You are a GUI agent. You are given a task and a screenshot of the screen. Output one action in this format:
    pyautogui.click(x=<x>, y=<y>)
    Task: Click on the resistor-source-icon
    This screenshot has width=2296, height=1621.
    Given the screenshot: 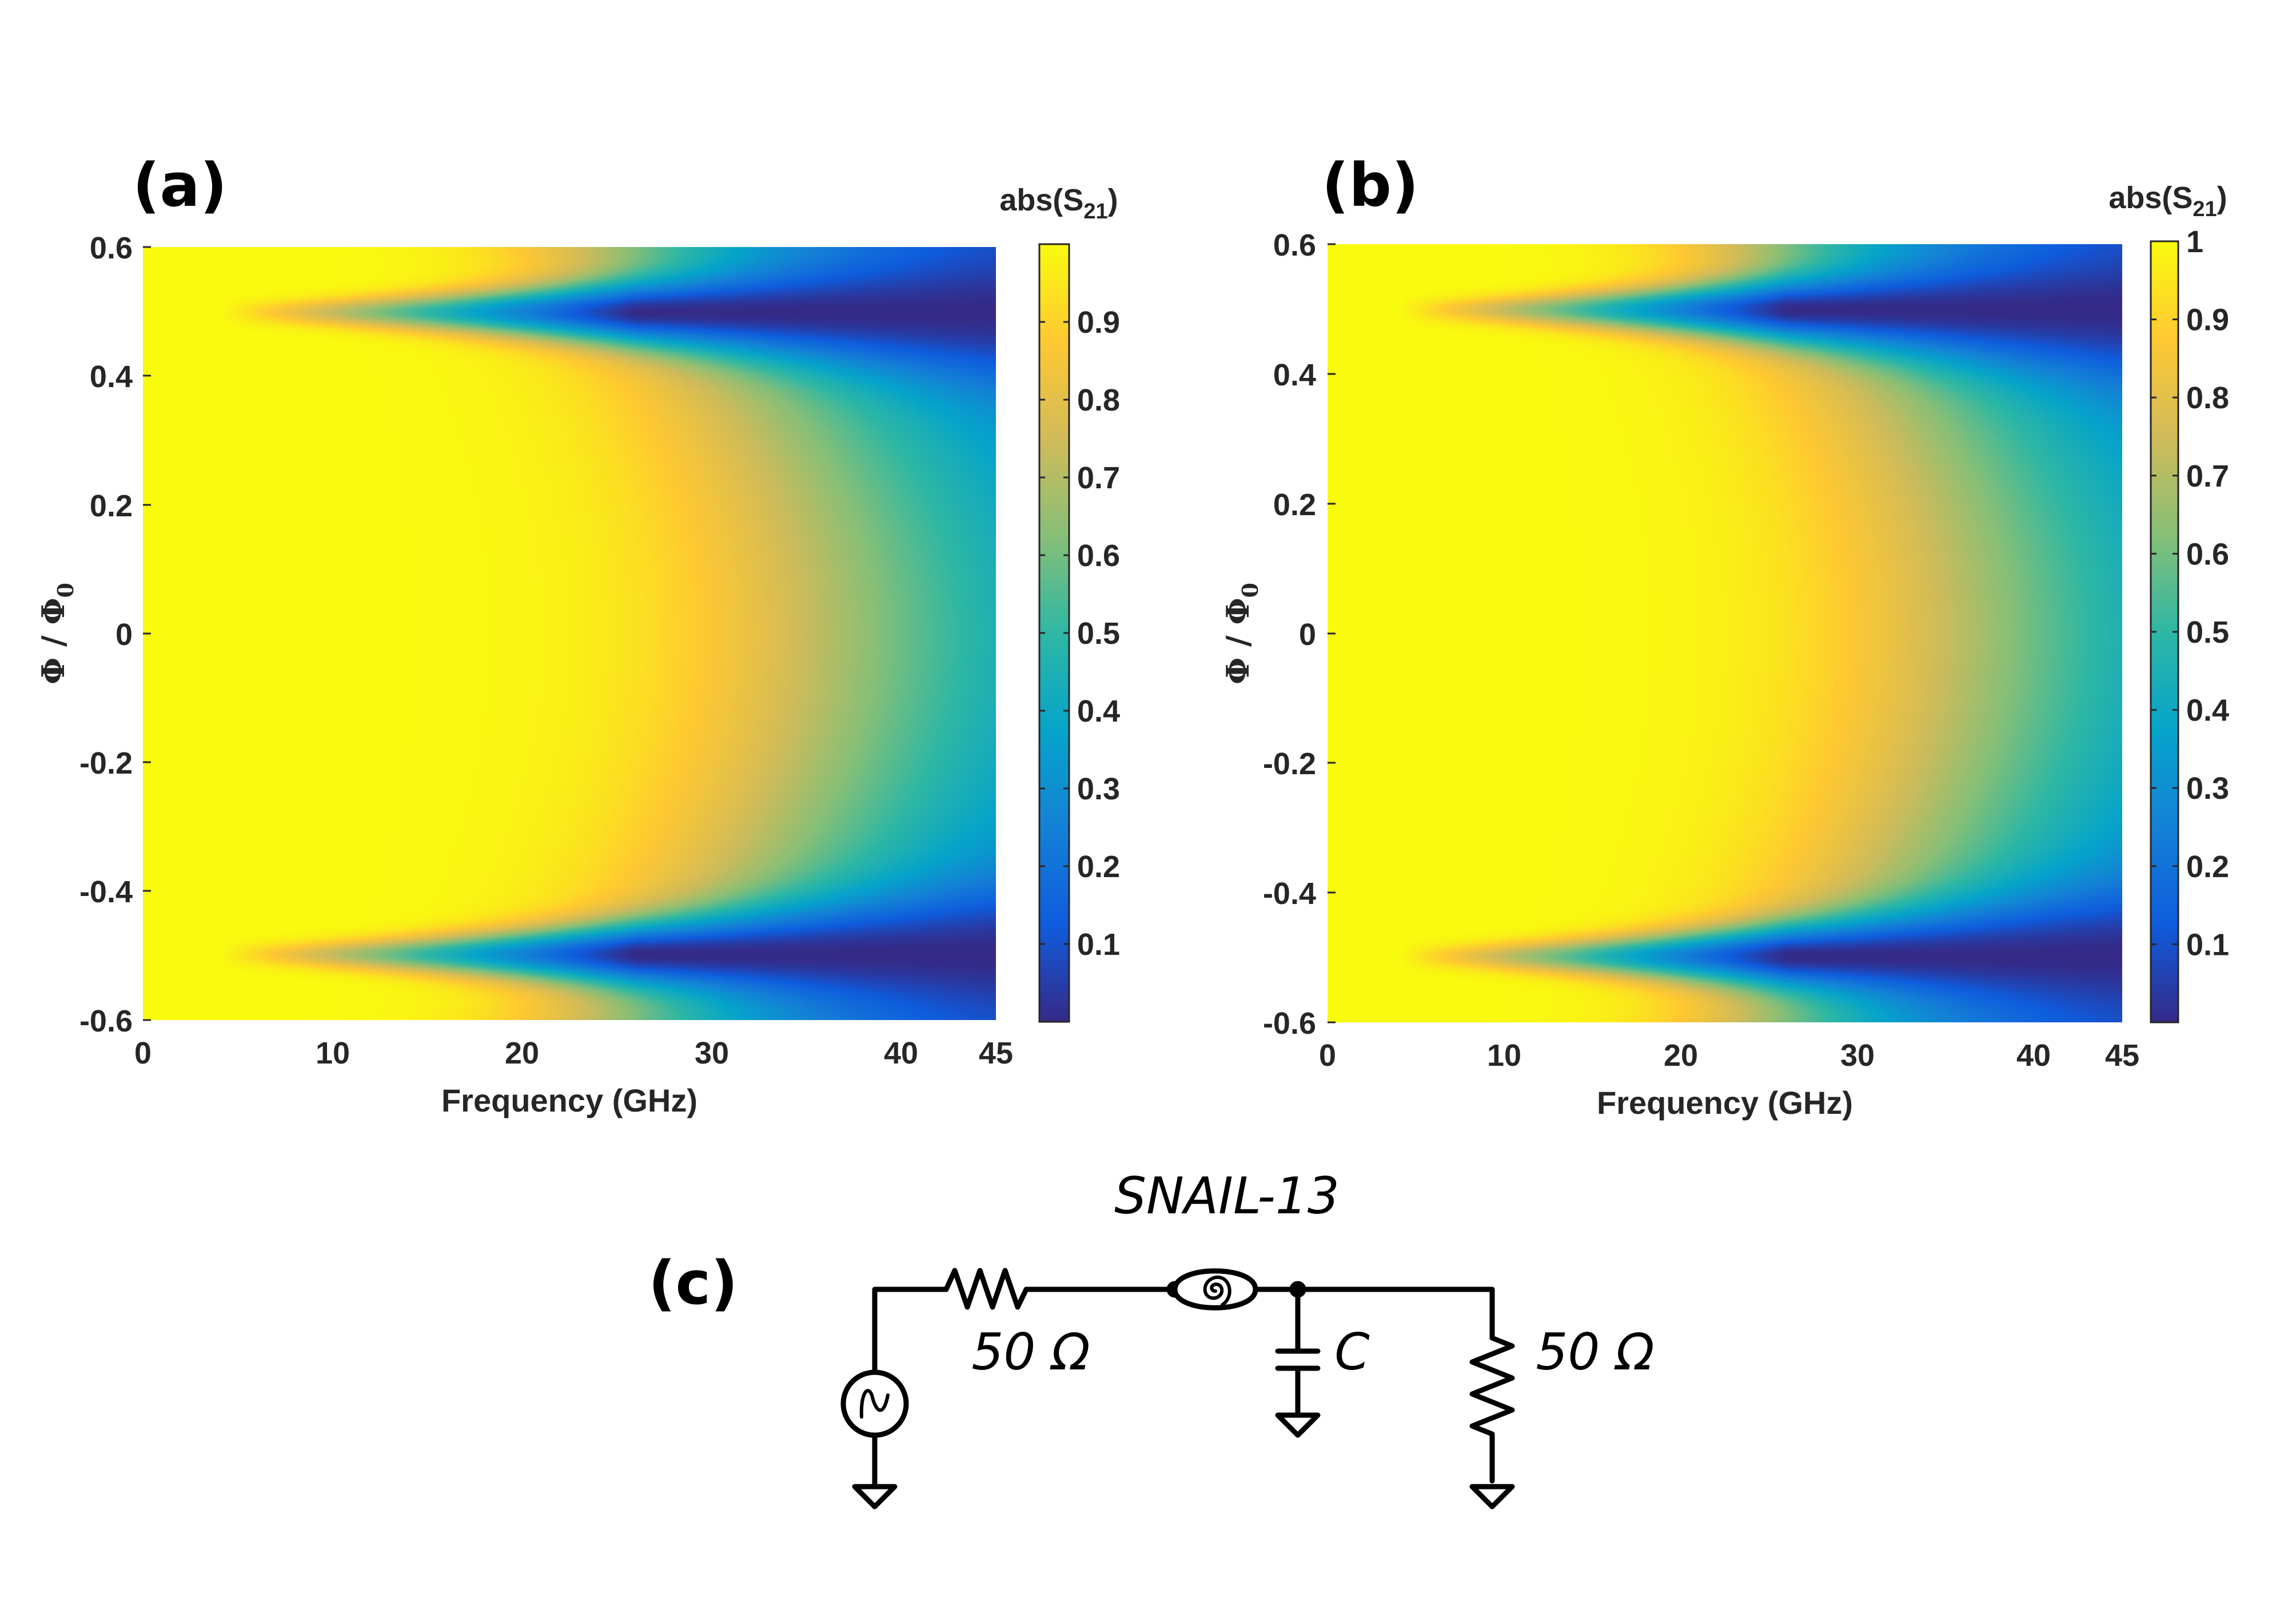 What is the action you would take?
    pyautogui.click(x=1059, y=1289)
    